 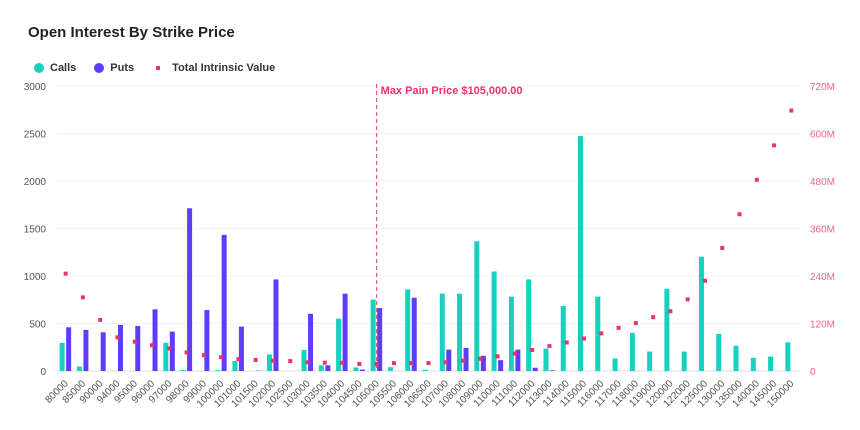 I want to click on legend-label: Puts, so click(x=122, y=68).